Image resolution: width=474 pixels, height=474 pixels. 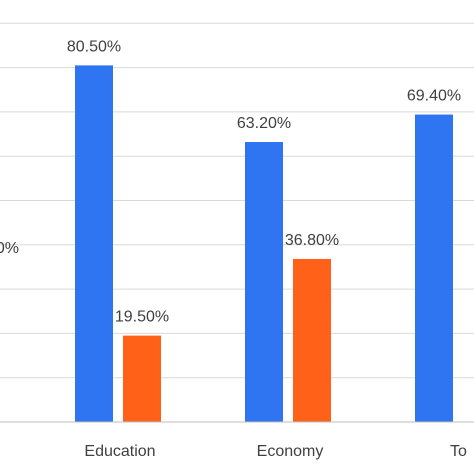 I want to click on category-labels: Education Economy To, so click(x=275, y=451).